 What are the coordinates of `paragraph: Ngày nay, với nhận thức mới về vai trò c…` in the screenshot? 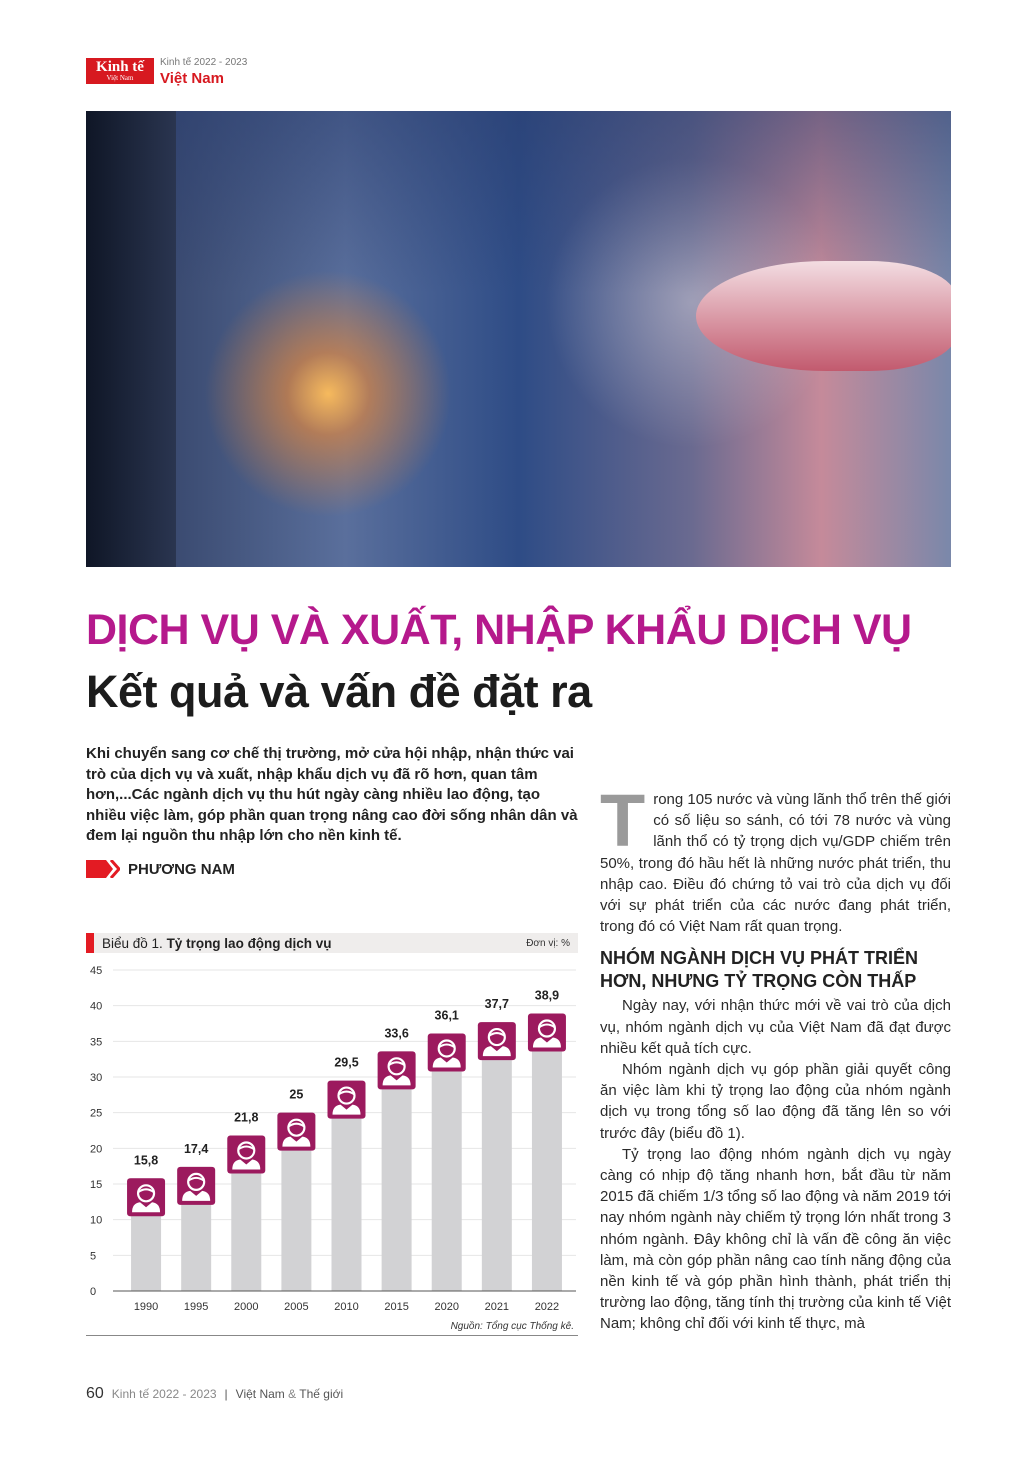 It's located at (775, 1027).